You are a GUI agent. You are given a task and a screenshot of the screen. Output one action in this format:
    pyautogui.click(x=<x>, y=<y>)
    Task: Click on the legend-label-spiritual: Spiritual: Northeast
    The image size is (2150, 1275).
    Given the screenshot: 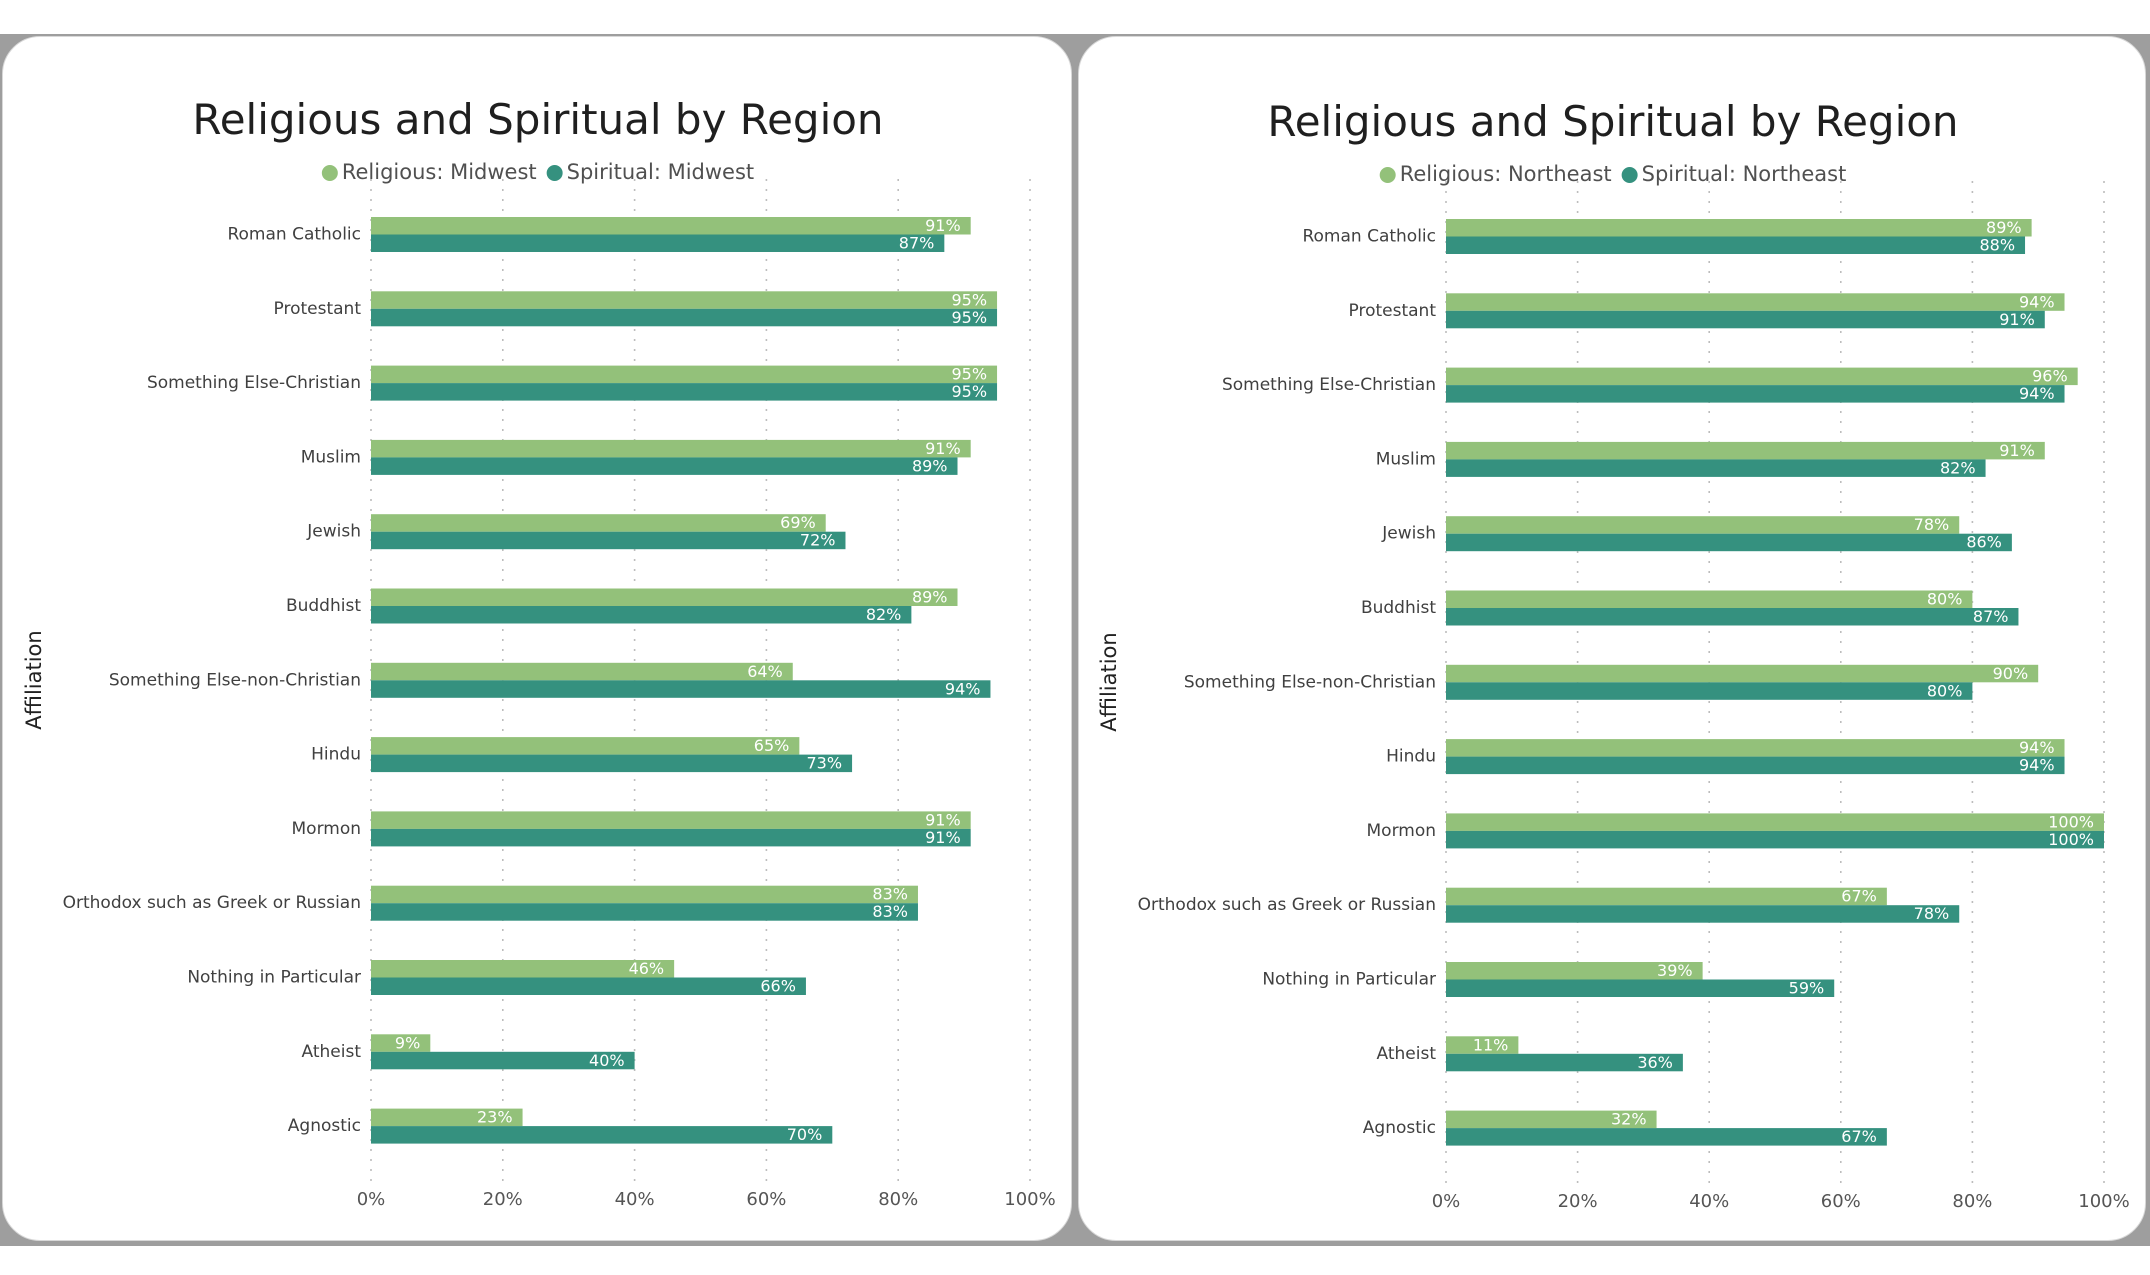 What is the action you would take?
    pyautogui.click(x=1744, y=174)
    